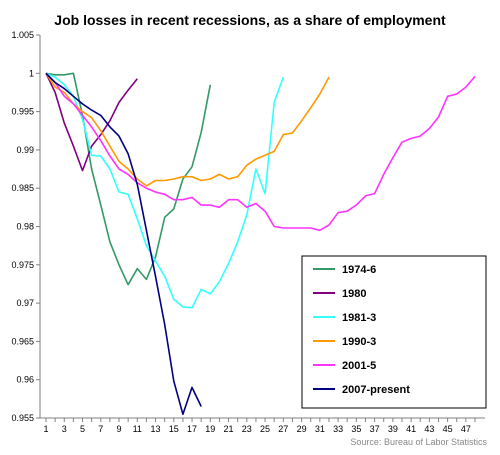 This screenshot has width=500, height=455. What do you see at coordinates (229, 429) in the screenshot?
I see `x-tick-label: 21` at bounding box center [229, 429].